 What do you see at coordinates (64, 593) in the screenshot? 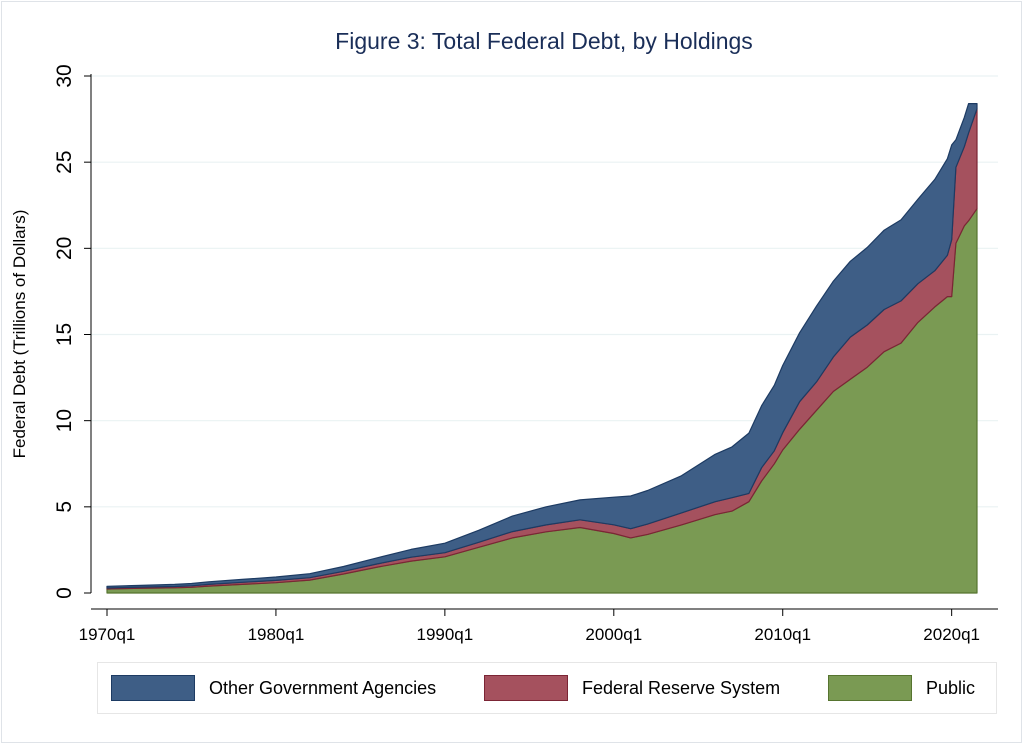
I see `y-tick-label-0: 0` at bounding box center [64, 593].